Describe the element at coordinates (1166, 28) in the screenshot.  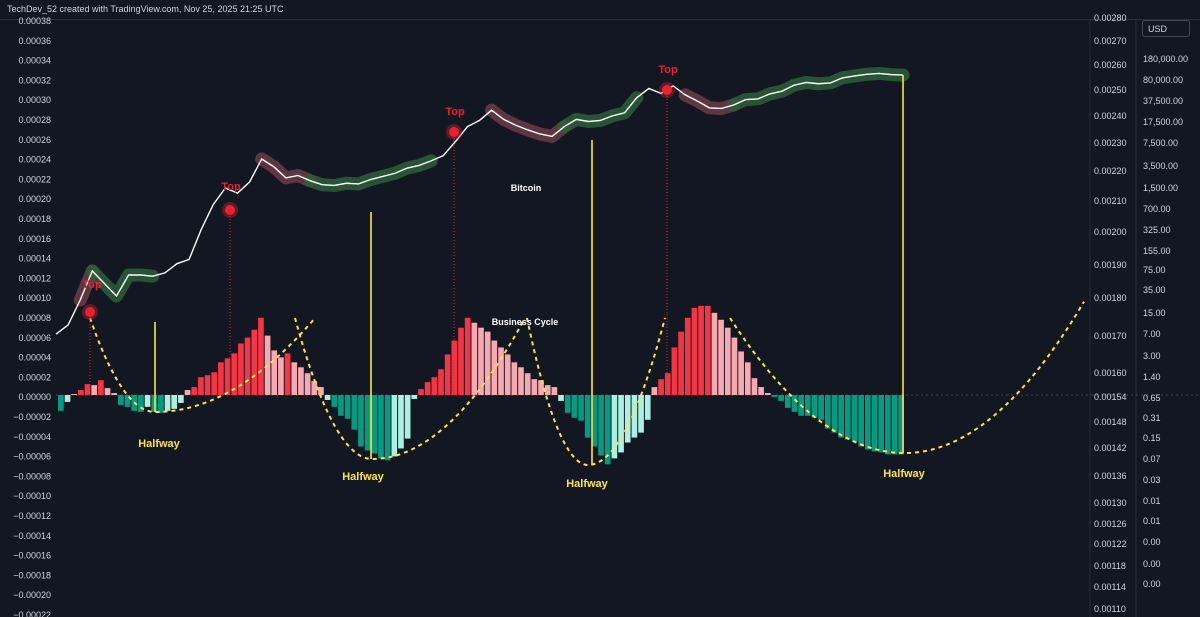
I see `currency-selector: USD` at that location.